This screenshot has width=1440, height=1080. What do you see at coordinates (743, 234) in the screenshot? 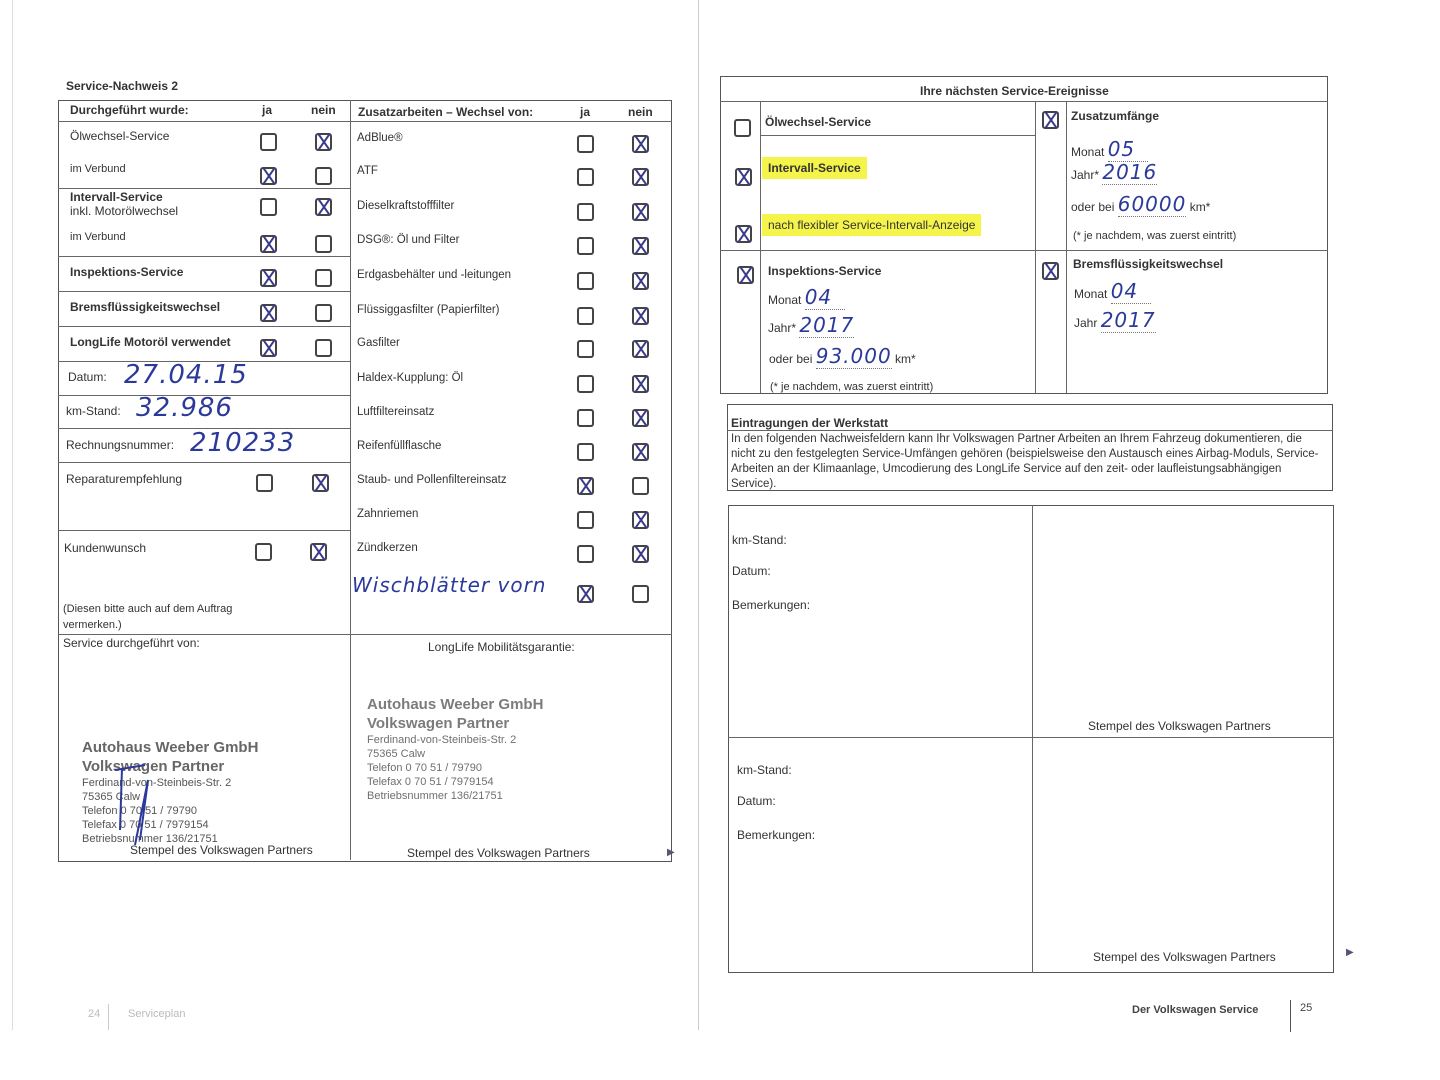
I see `flexibel-checkbox` at bounding box center [743, 234].